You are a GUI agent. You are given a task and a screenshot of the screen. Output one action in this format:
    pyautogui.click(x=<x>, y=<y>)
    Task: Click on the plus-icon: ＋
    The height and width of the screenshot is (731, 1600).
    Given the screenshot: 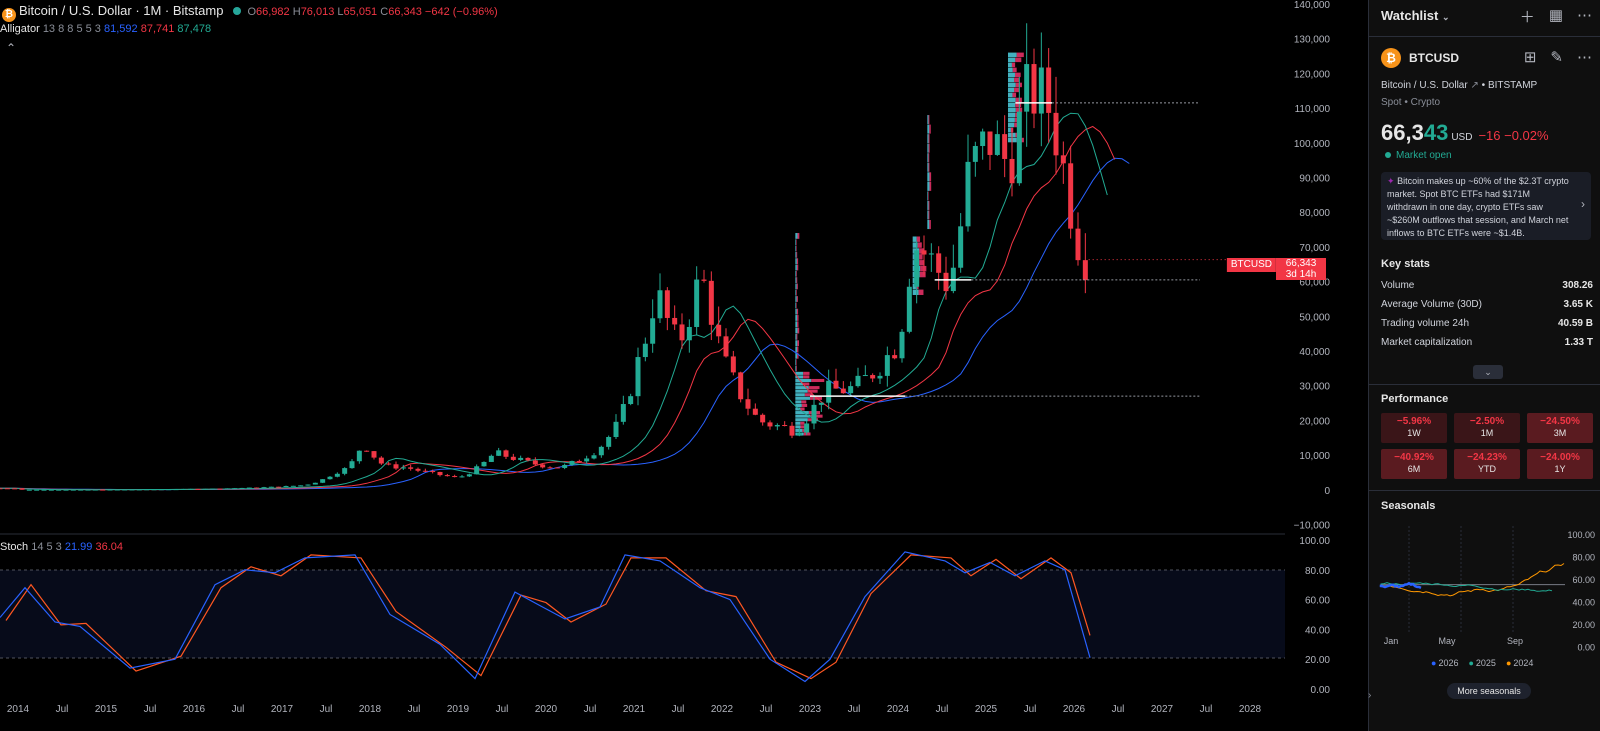 What is the action you would take?
    pyautogui.click(x=1527, y=17)
    